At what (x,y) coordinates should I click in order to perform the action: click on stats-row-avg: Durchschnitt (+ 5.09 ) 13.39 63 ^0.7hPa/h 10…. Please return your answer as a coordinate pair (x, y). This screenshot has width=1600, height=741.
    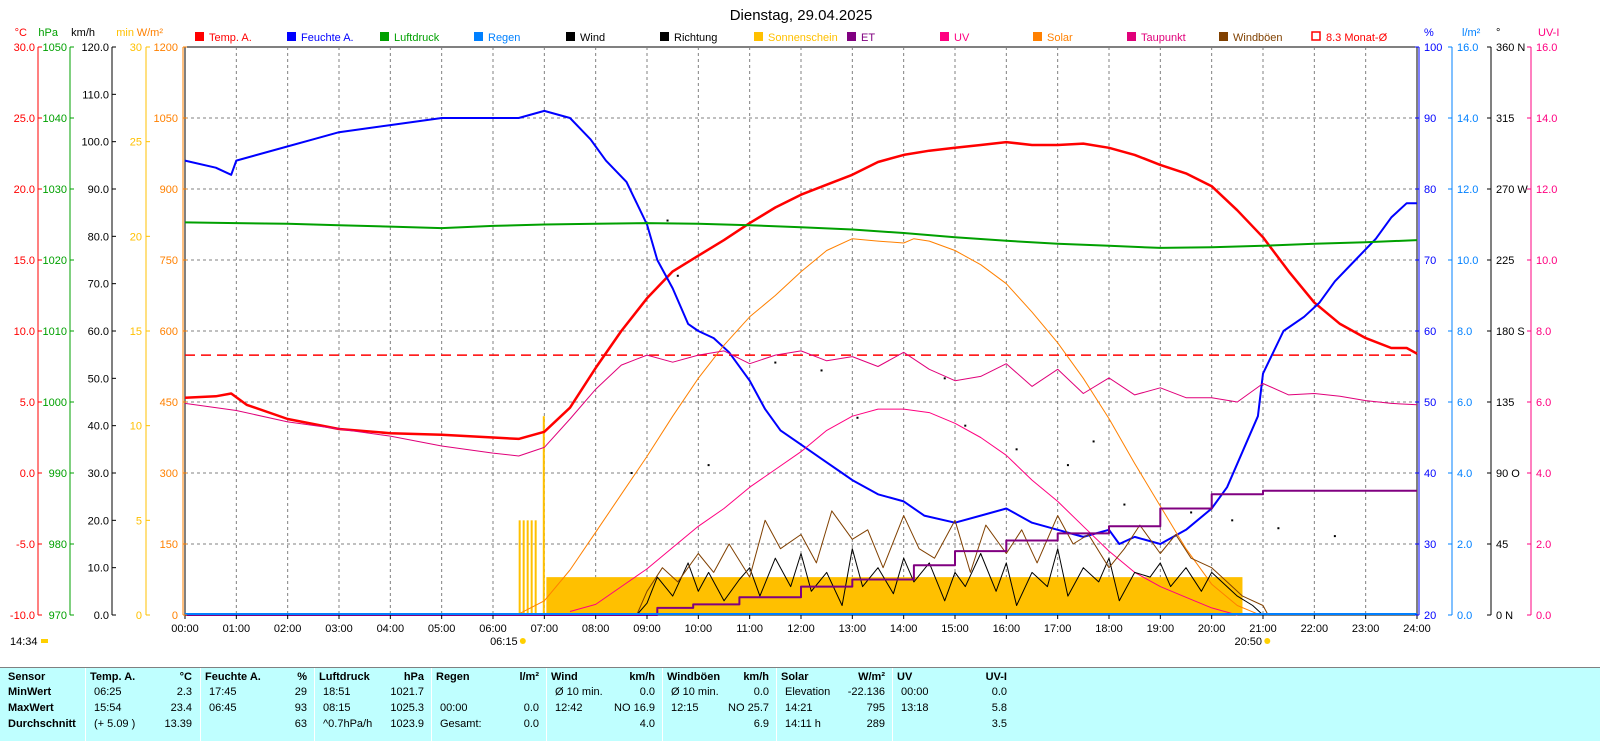
    Looking at the image, I should click on (800, 724).